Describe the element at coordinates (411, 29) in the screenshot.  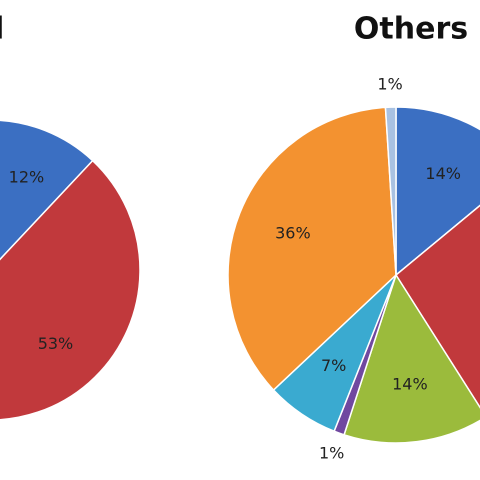
I see `chart-title: Others` at that location.